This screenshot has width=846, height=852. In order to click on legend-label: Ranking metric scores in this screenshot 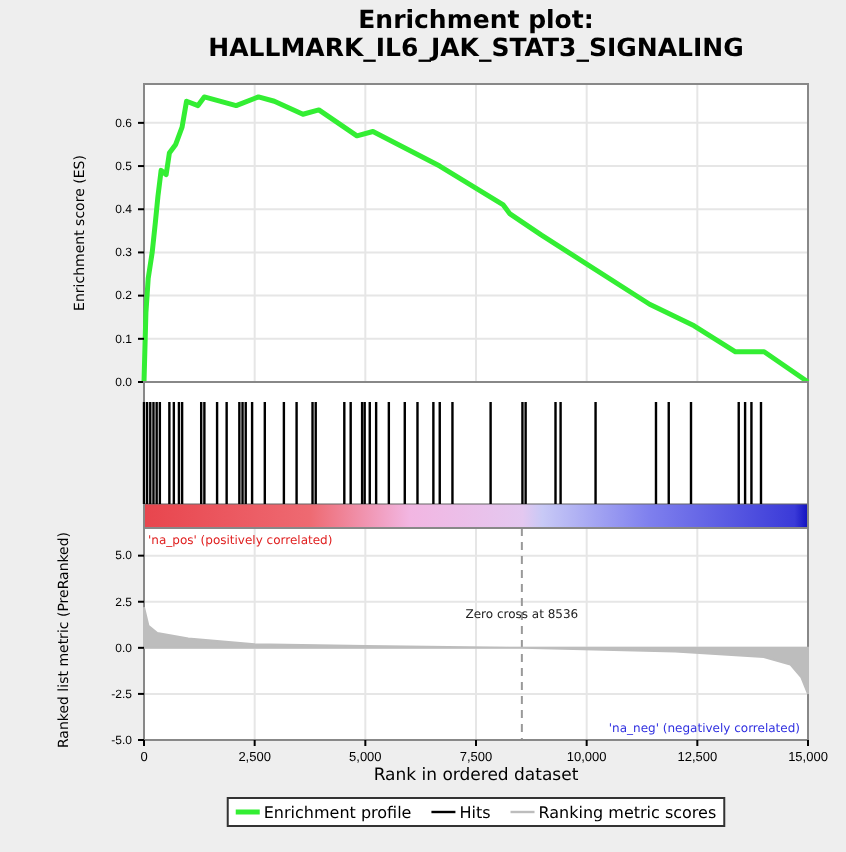, I will do `click(627, 813)`.